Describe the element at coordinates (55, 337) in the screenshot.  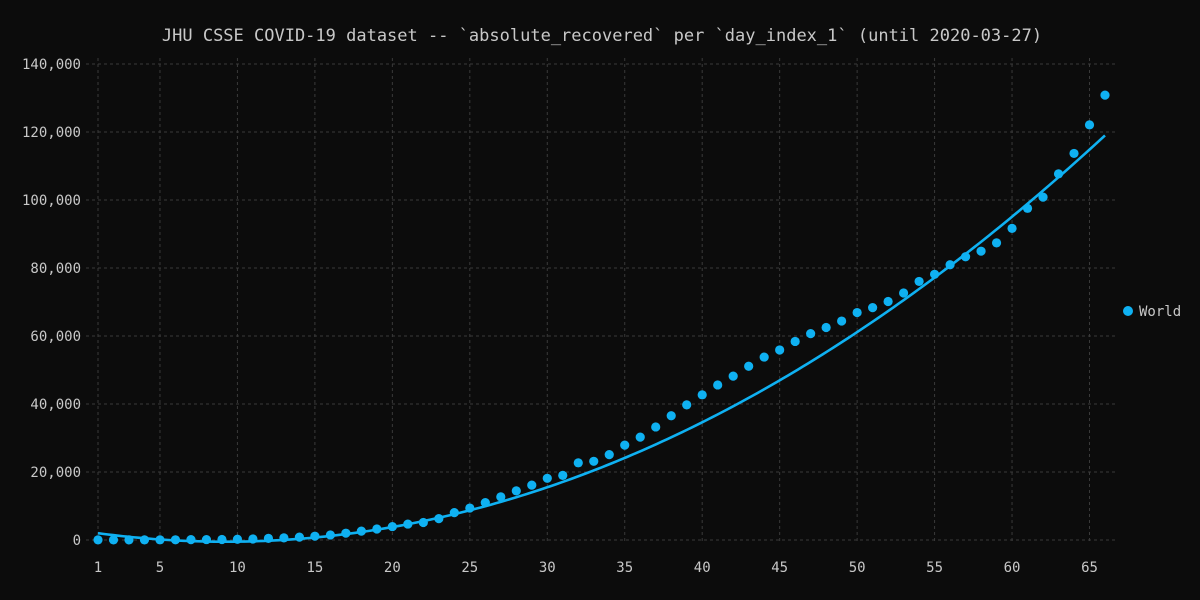
I see `y-tick-label: 60,000` at that location.